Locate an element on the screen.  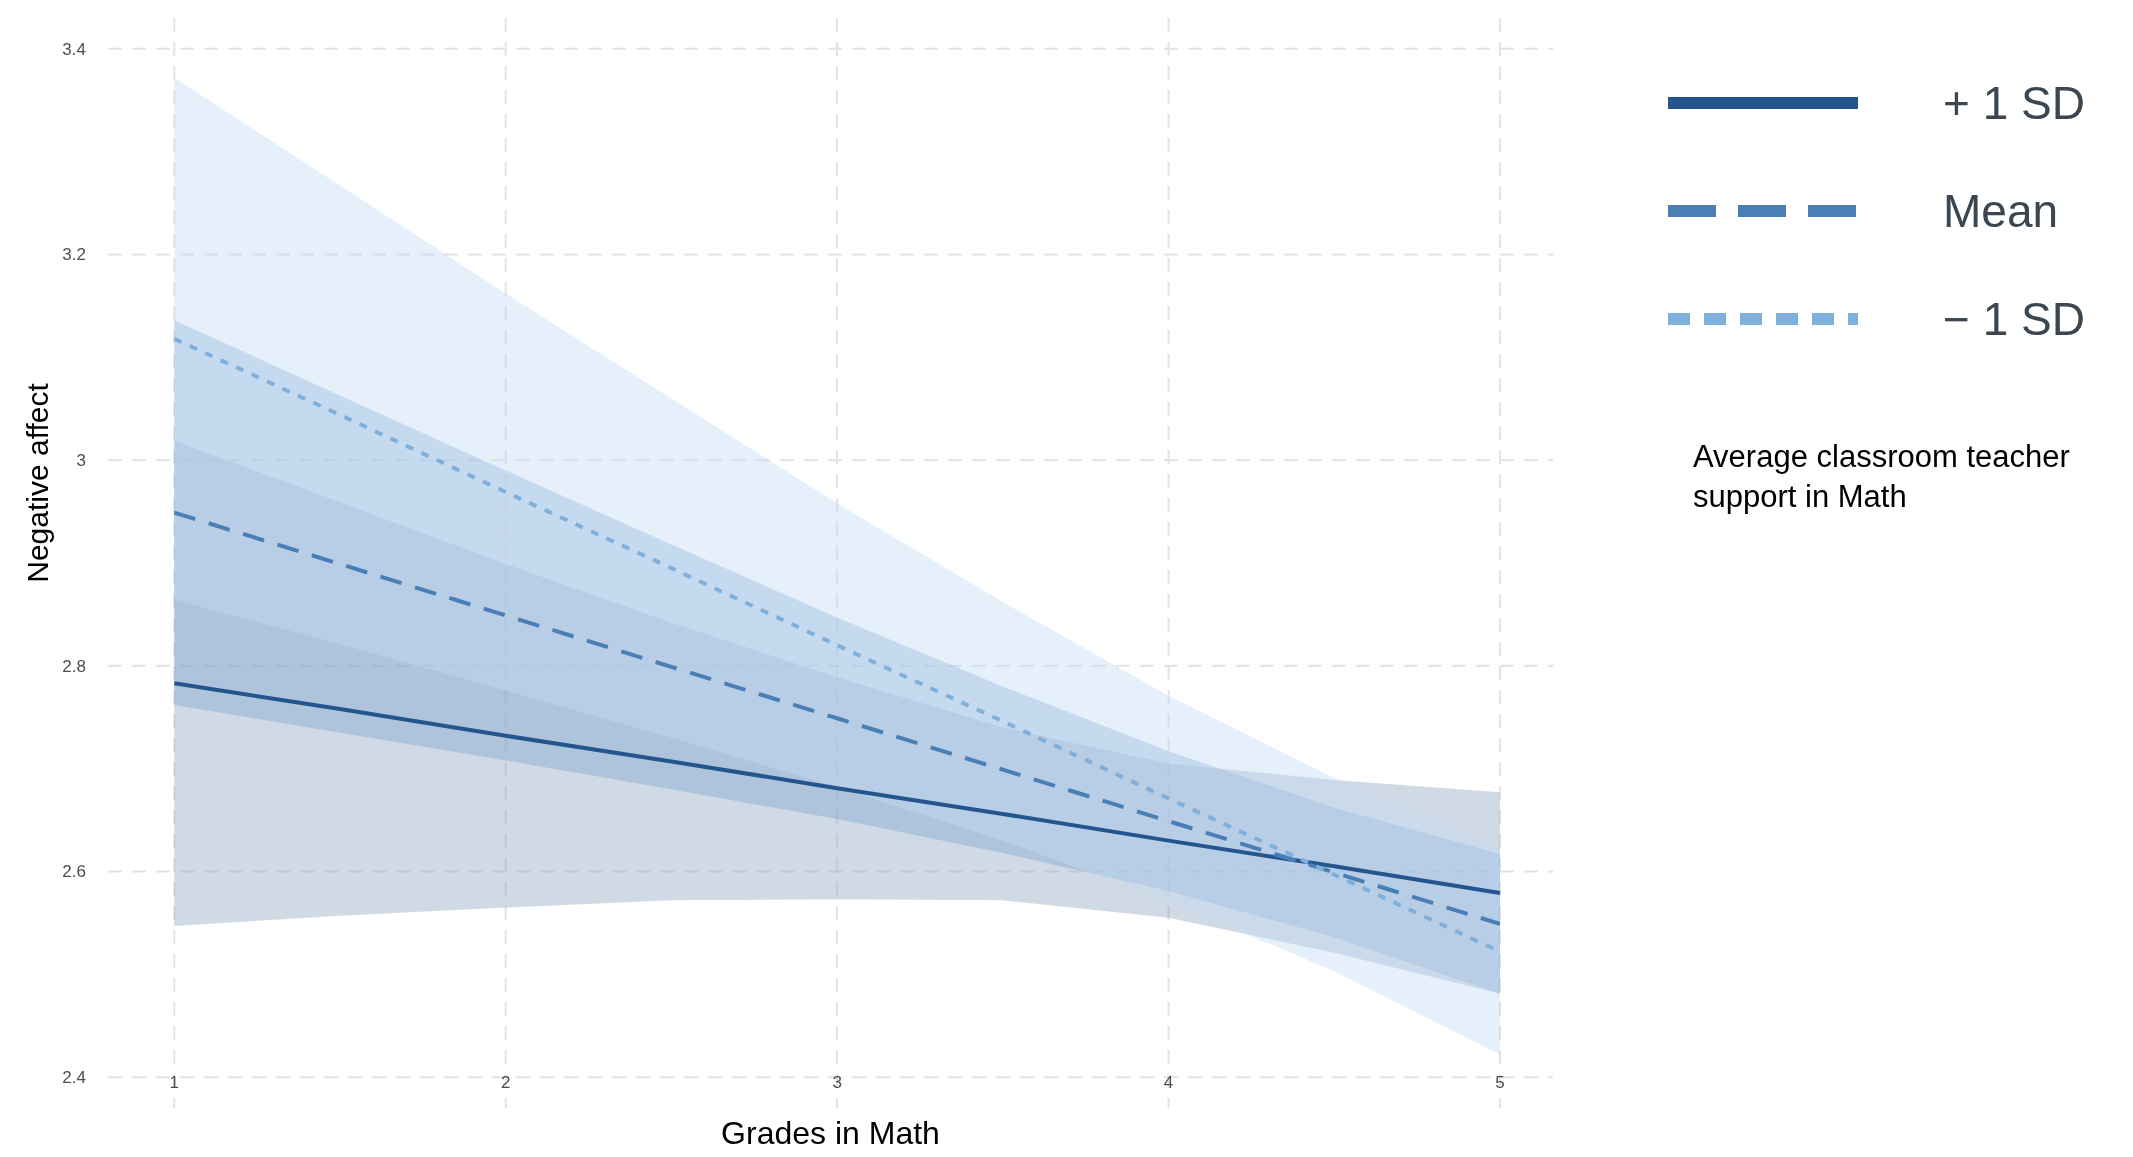
legend-label: + 1 SD is located at coordinates (2014, 103).